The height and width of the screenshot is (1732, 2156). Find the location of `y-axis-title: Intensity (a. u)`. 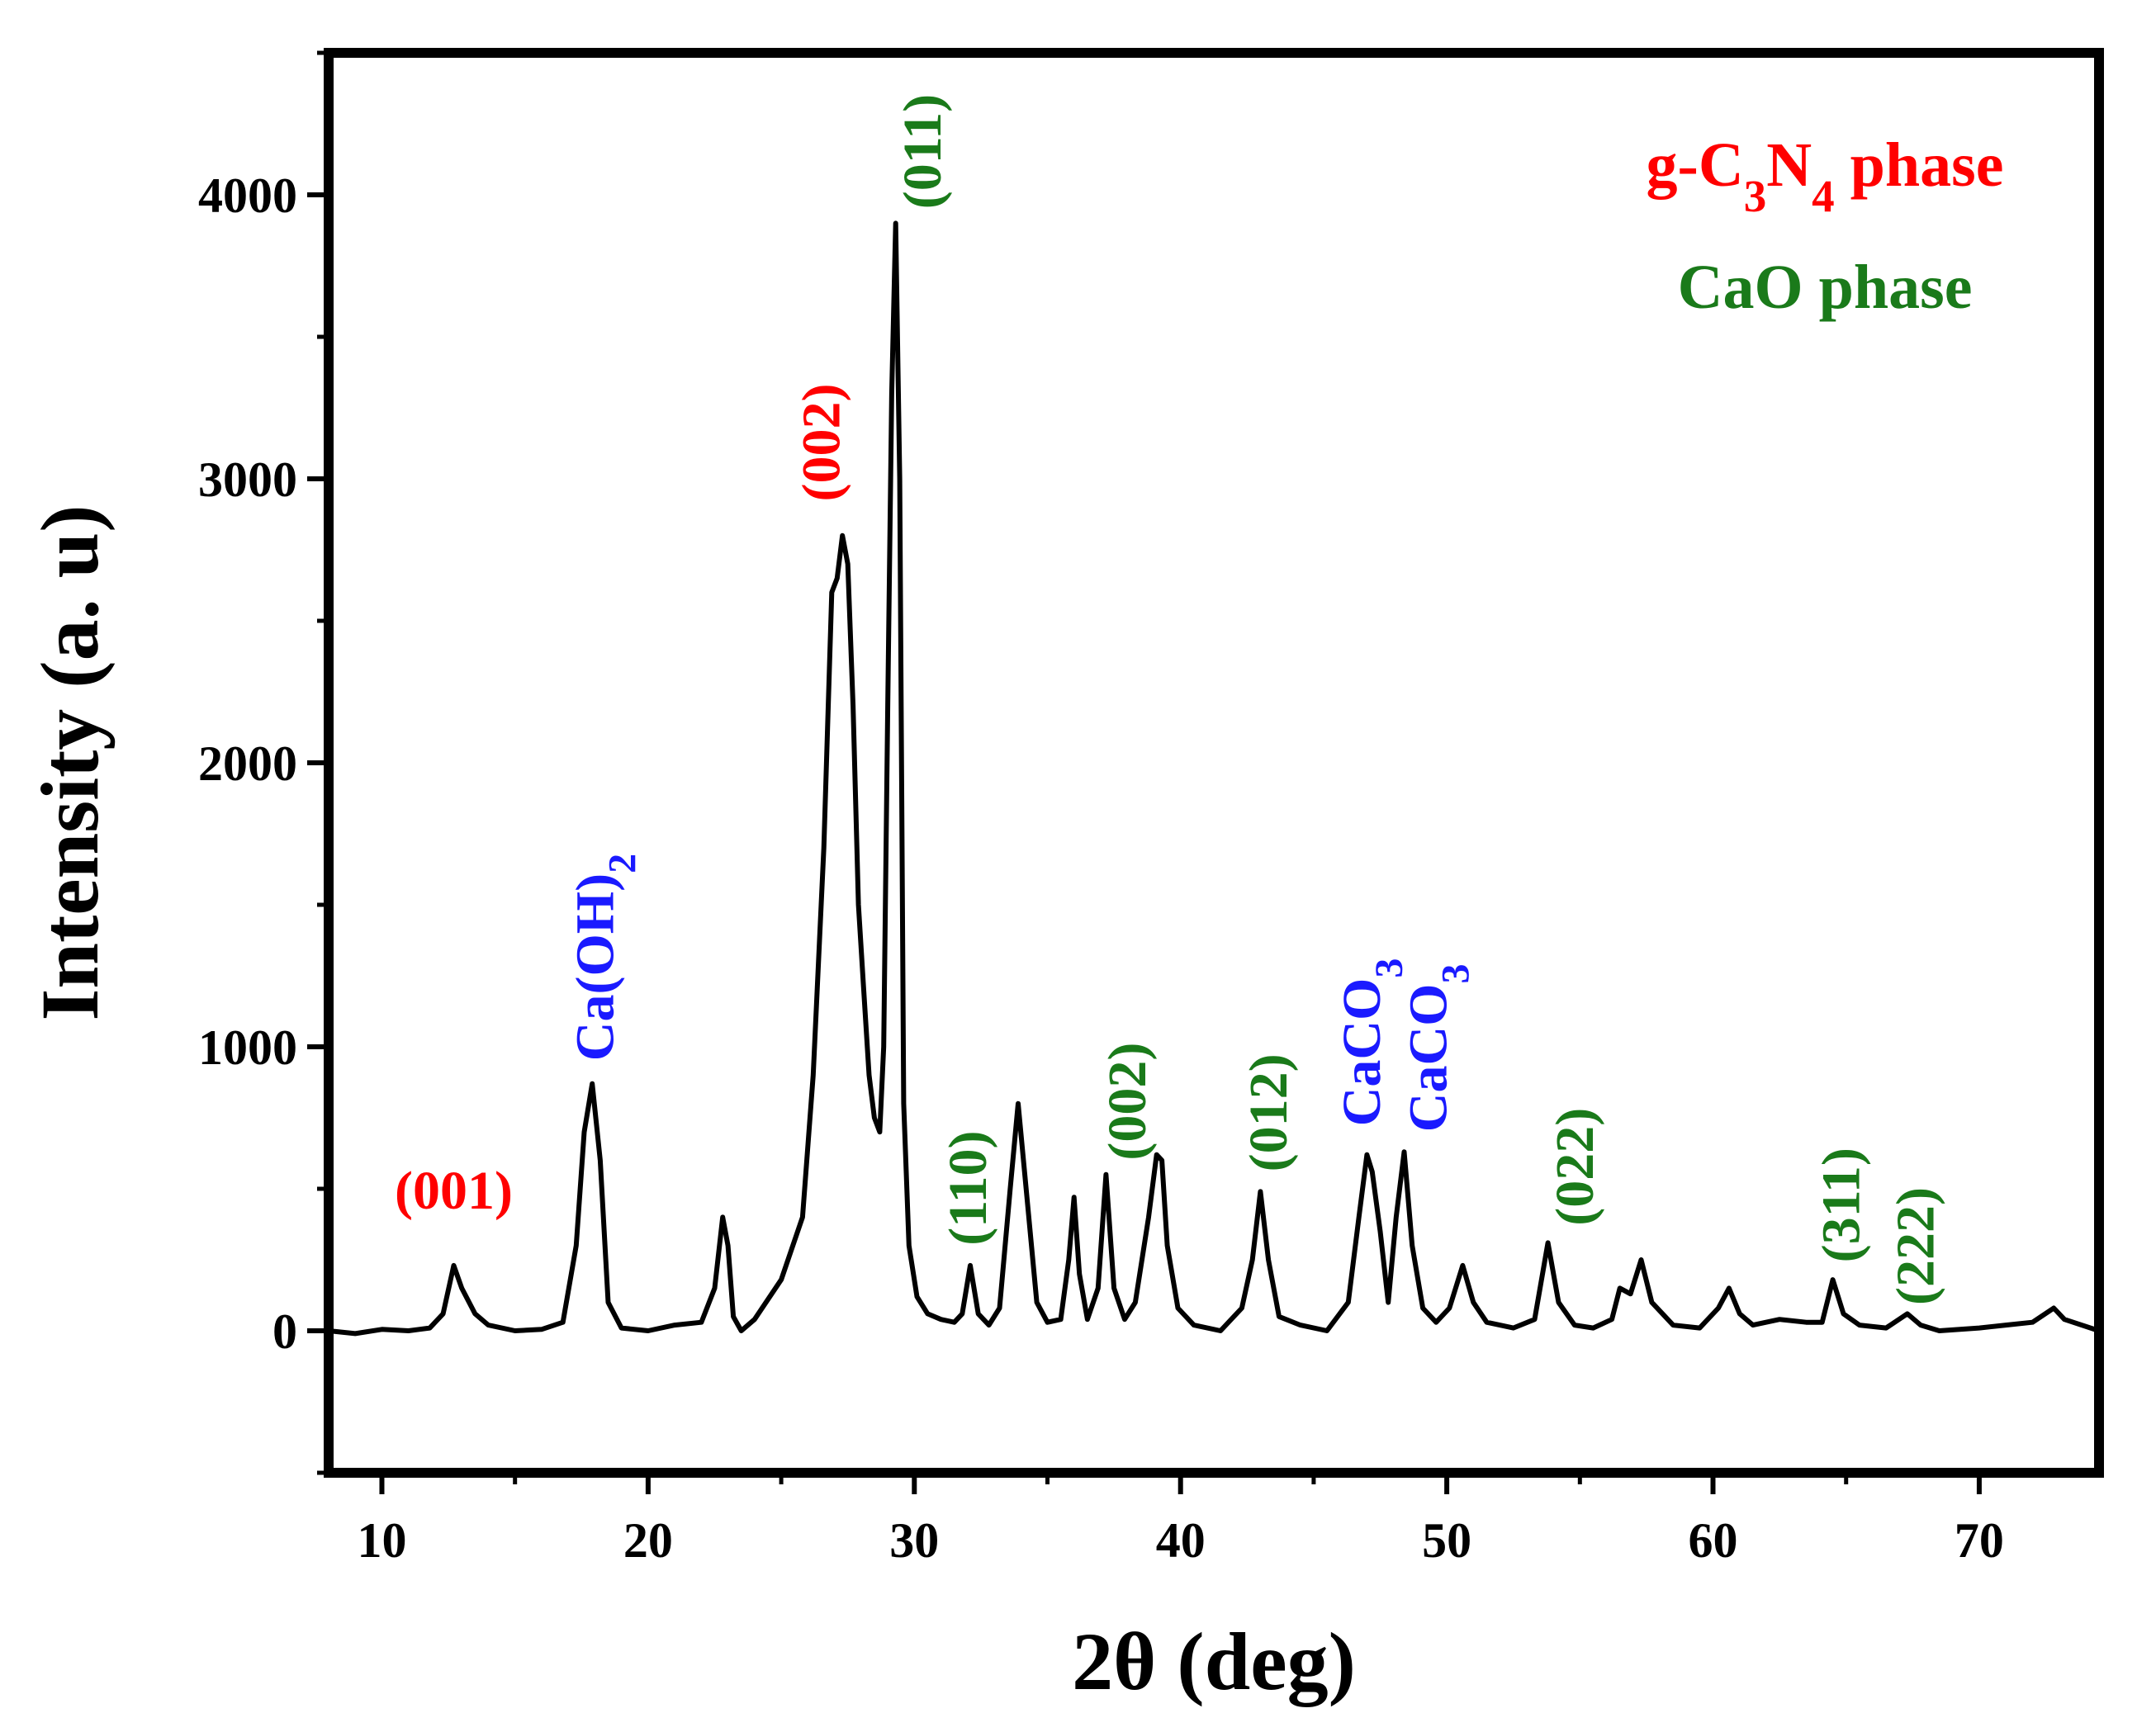

y-axis-title: Intensity (a. u) is located at coordinates (70, 762).